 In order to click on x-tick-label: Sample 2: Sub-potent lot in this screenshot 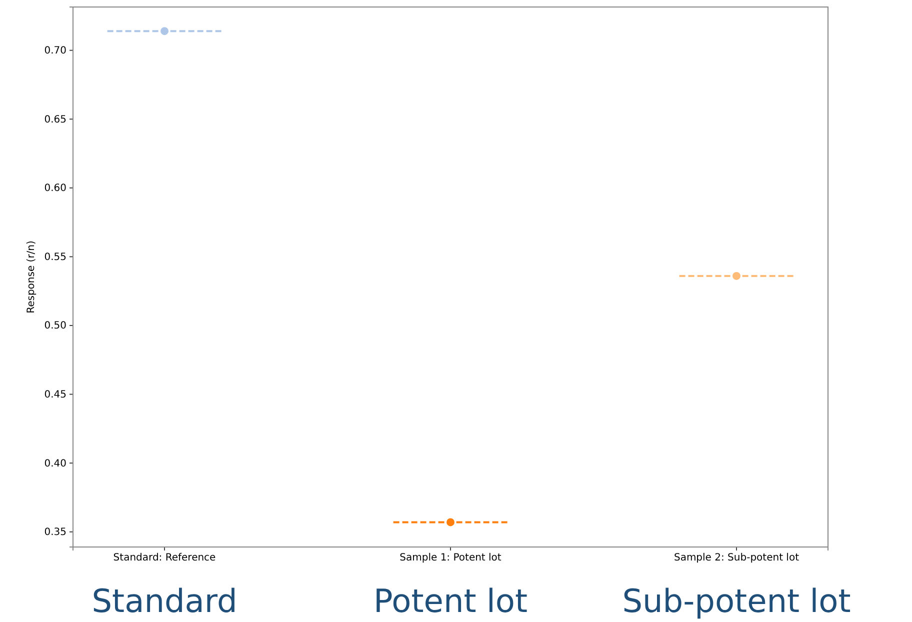, I will do `click(737, 558)`.